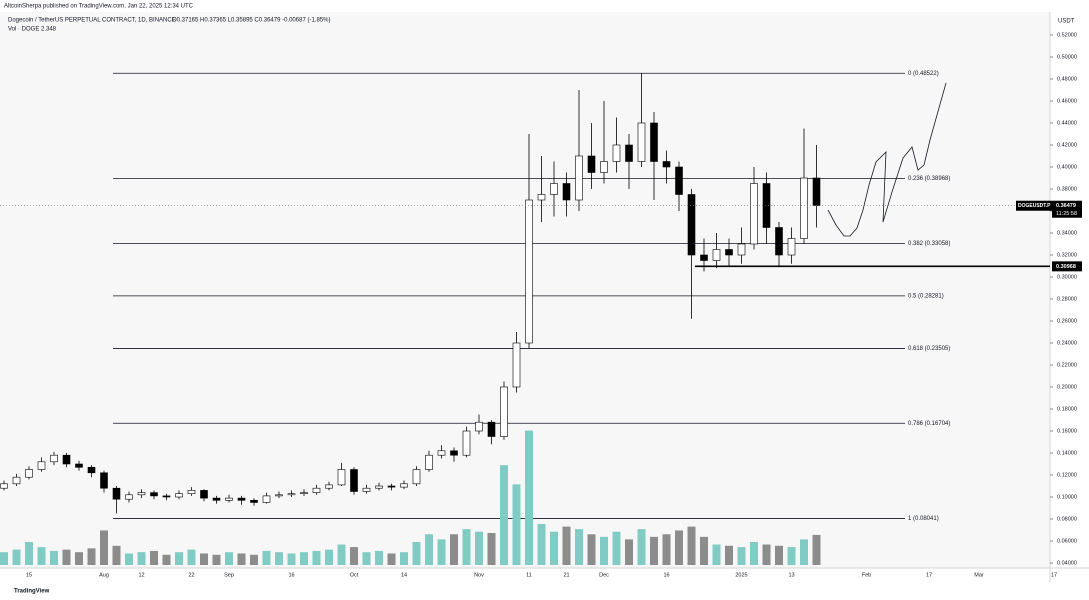  I want to click on x-tick-label: Mar, so click(979, 575).